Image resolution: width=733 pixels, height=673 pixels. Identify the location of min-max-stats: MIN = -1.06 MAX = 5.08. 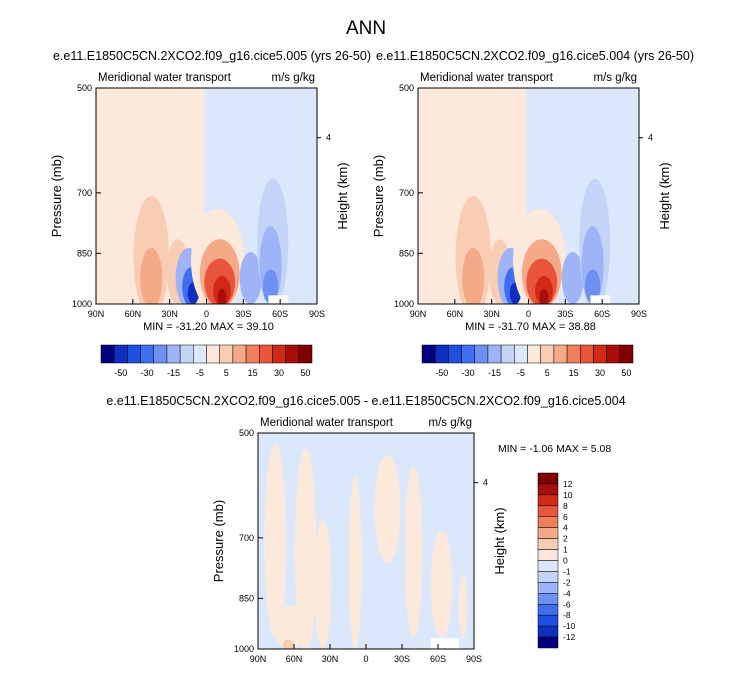
(554, 449).